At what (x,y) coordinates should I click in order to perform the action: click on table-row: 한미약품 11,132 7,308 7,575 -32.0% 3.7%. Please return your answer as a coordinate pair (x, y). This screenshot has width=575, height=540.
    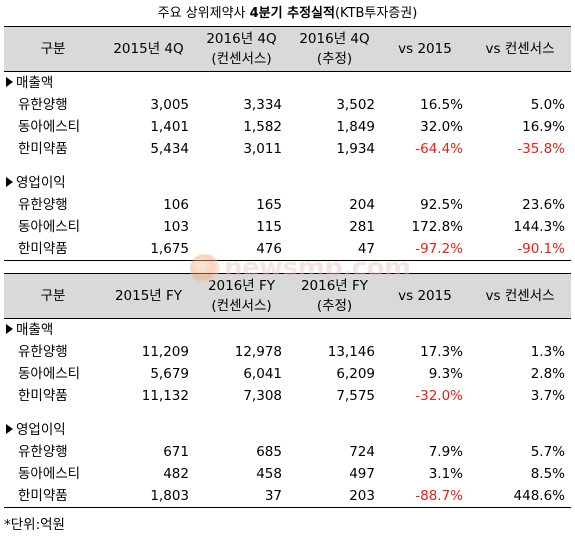
    Looking at the image, I should click on (287, 396).